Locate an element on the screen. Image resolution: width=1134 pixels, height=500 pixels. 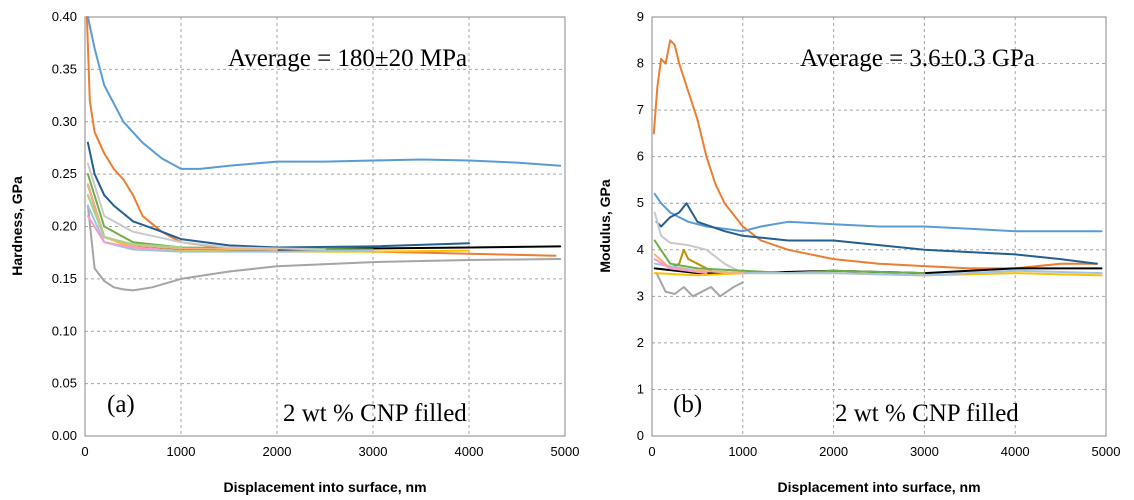
y-tick-label: 5 is located at coordinates (640, 202).